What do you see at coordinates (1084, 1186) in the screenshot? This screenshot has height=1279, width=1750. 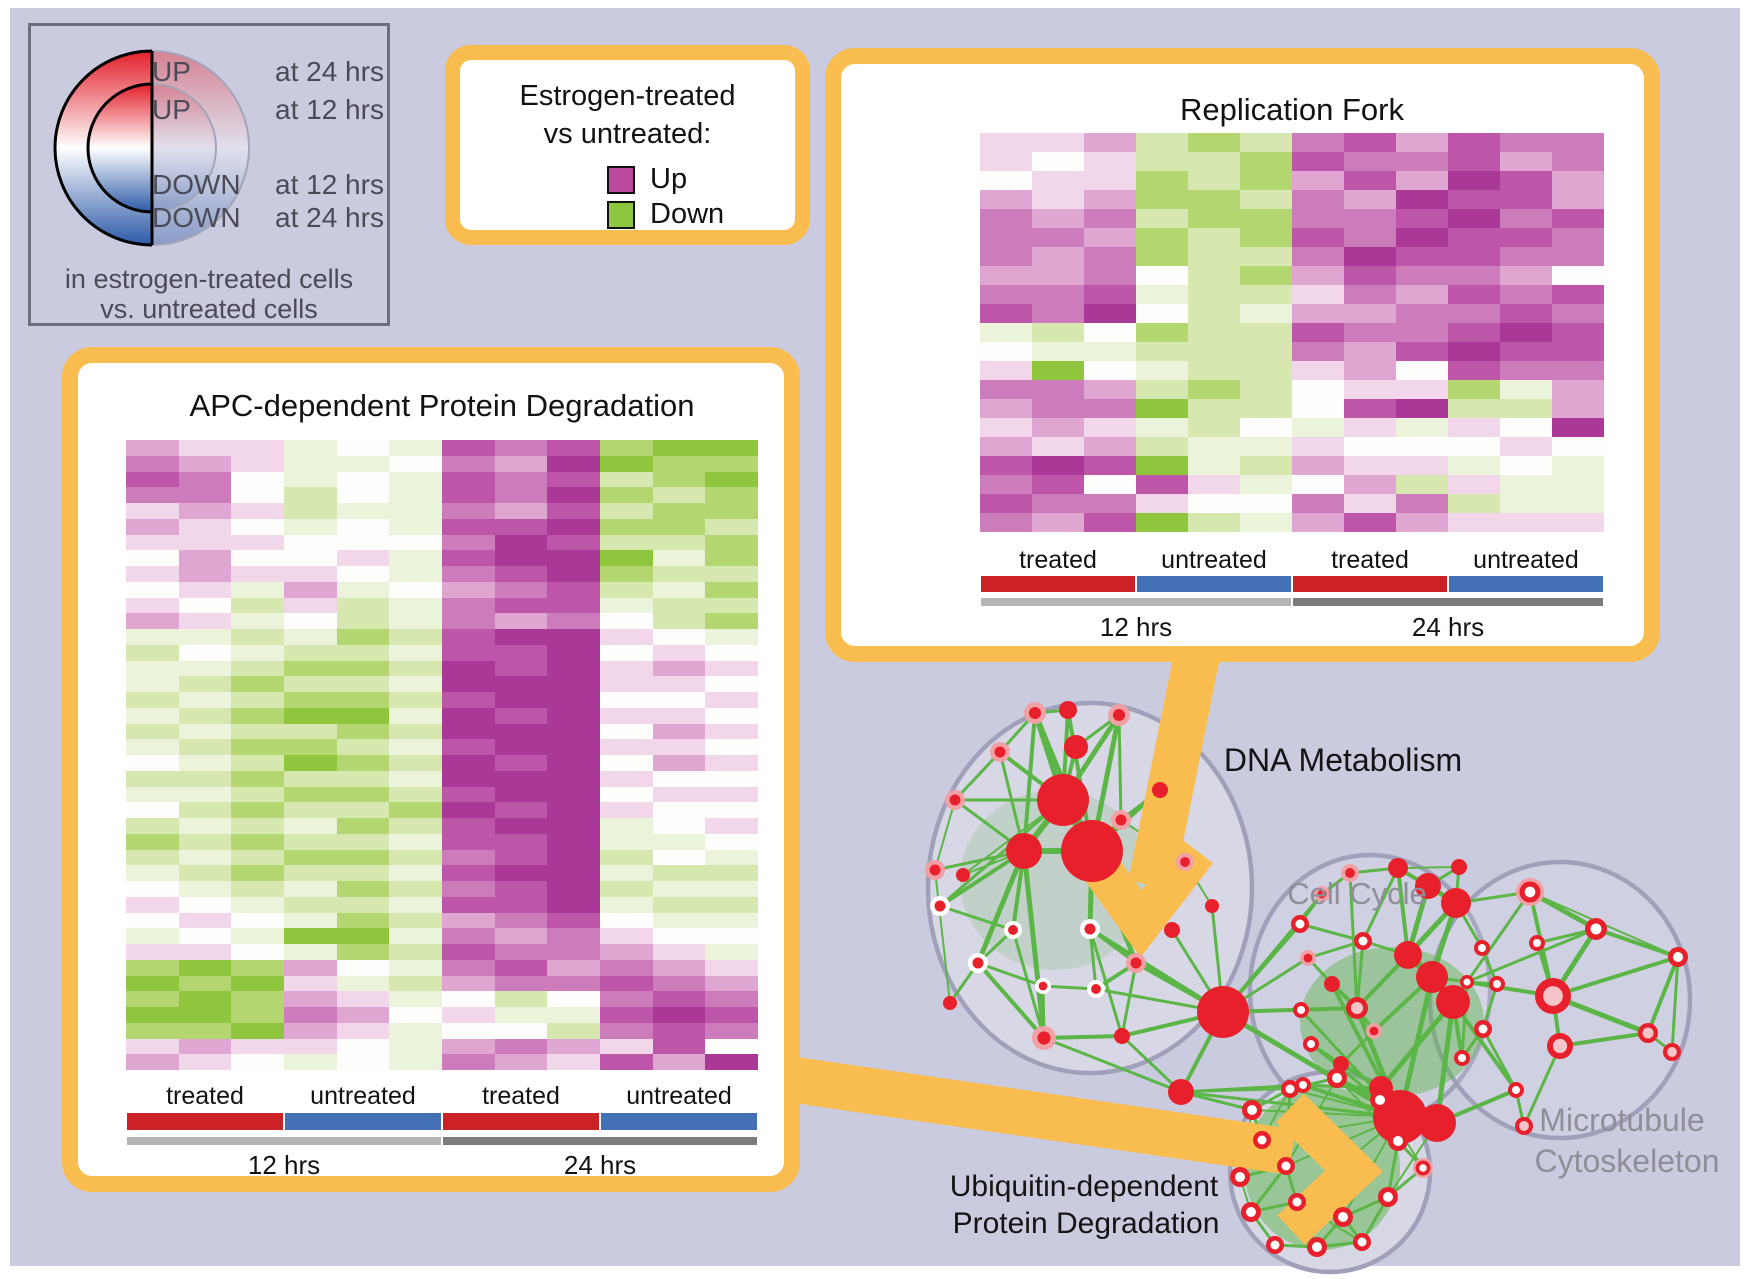 I see `cluster-label-ubiquitin-line1: Ubiquitin-dependent` at bounding box center [1084, 1186].